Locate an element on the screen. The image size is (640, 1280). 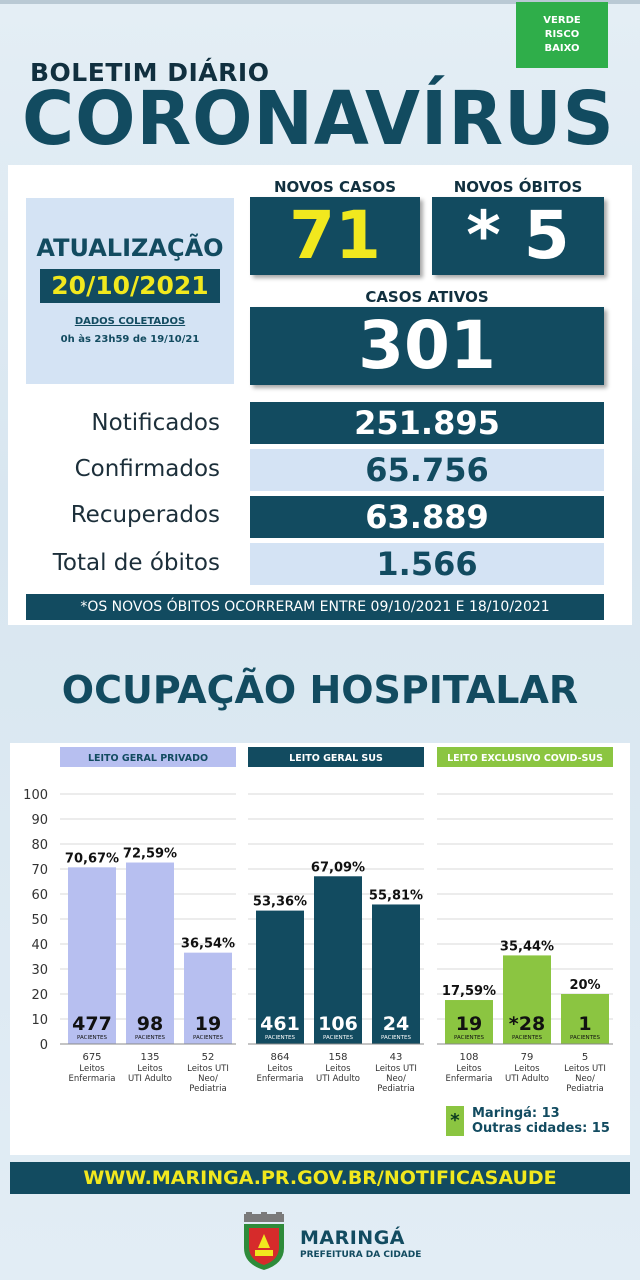
legend-line-maringa: Maringá: 13 is located at coordinates (516, 1113).